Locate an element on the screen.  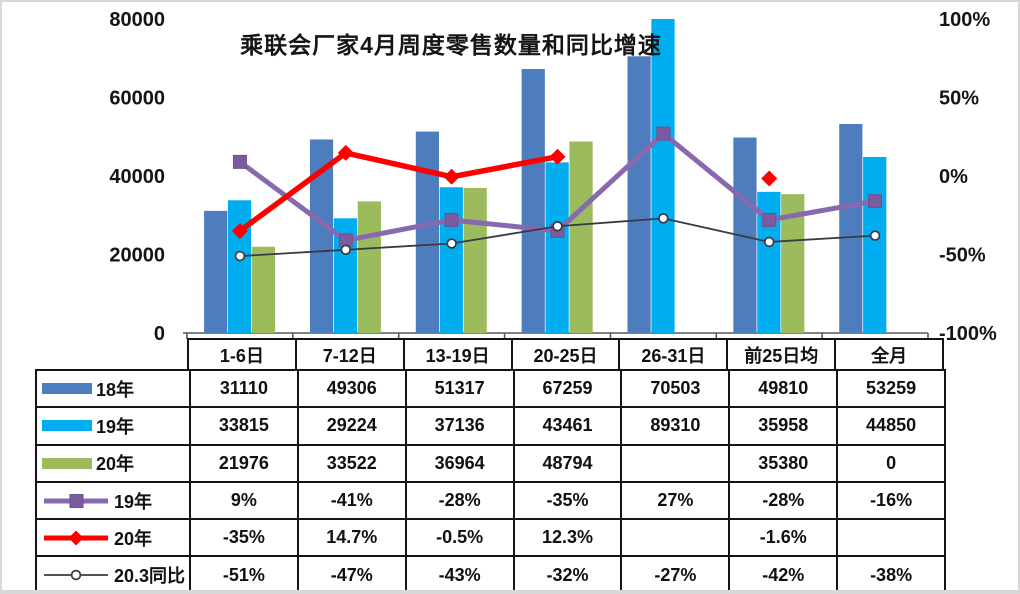
value-cell: 33522 is located at coordinates (351, 463).